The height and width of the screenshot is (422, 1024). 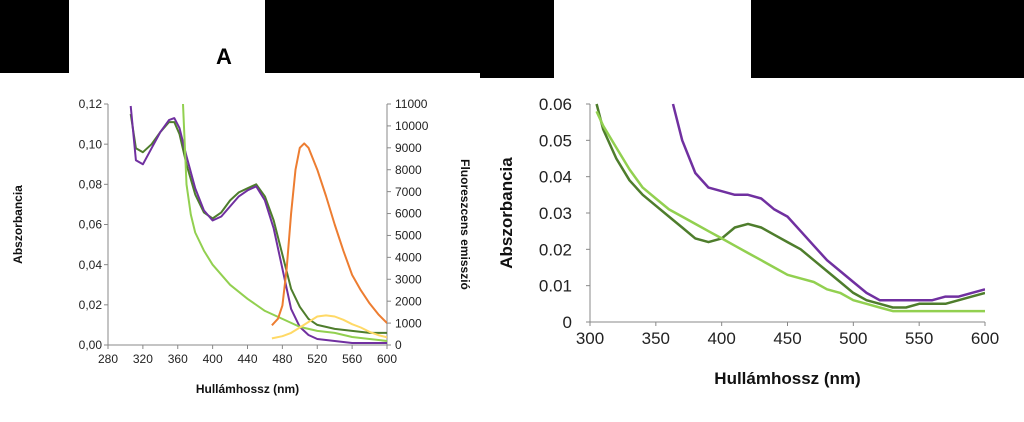 What do you see at coordinates (352, 359) in the screenshot?
I see `x-tick-label: 560` at bounding box center [352, 359].